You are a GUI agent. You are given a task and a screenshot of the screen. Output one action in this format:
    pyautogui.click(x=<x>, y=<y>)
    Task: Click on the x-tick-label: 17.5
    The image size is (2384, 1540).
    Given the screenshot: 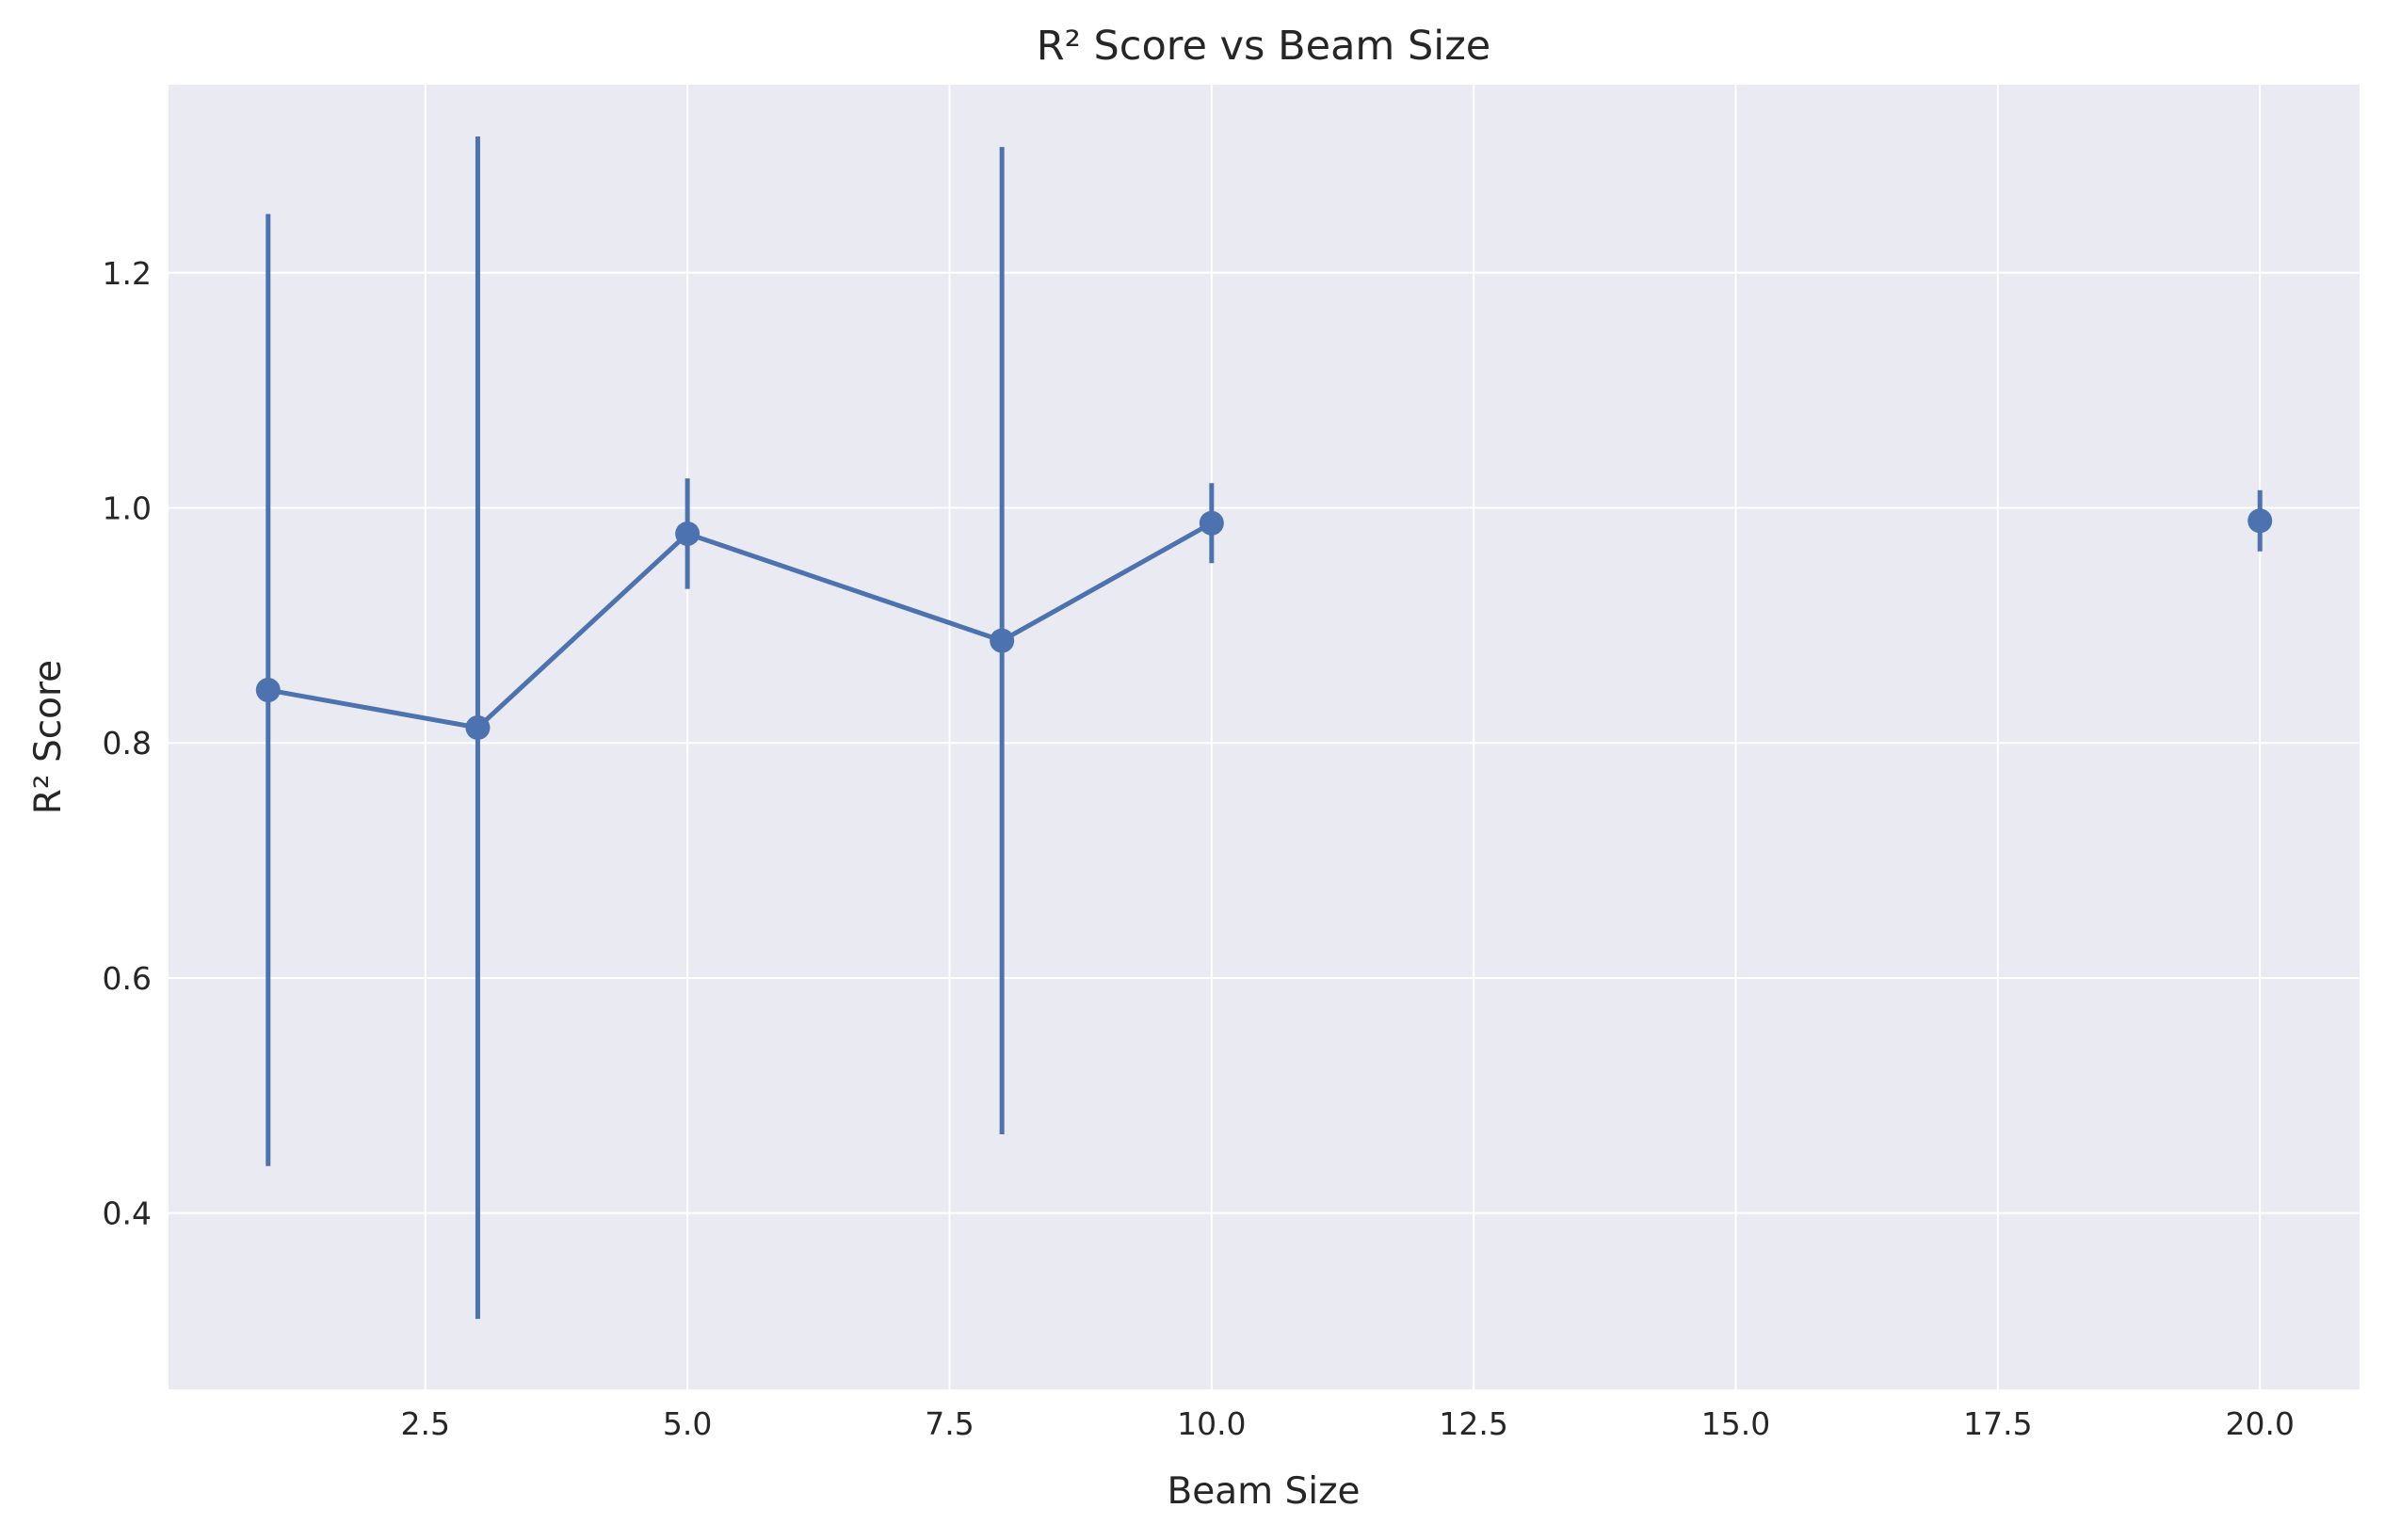 What is the action you would take?
    pyautogui.click(x=1997, y=1423)
    